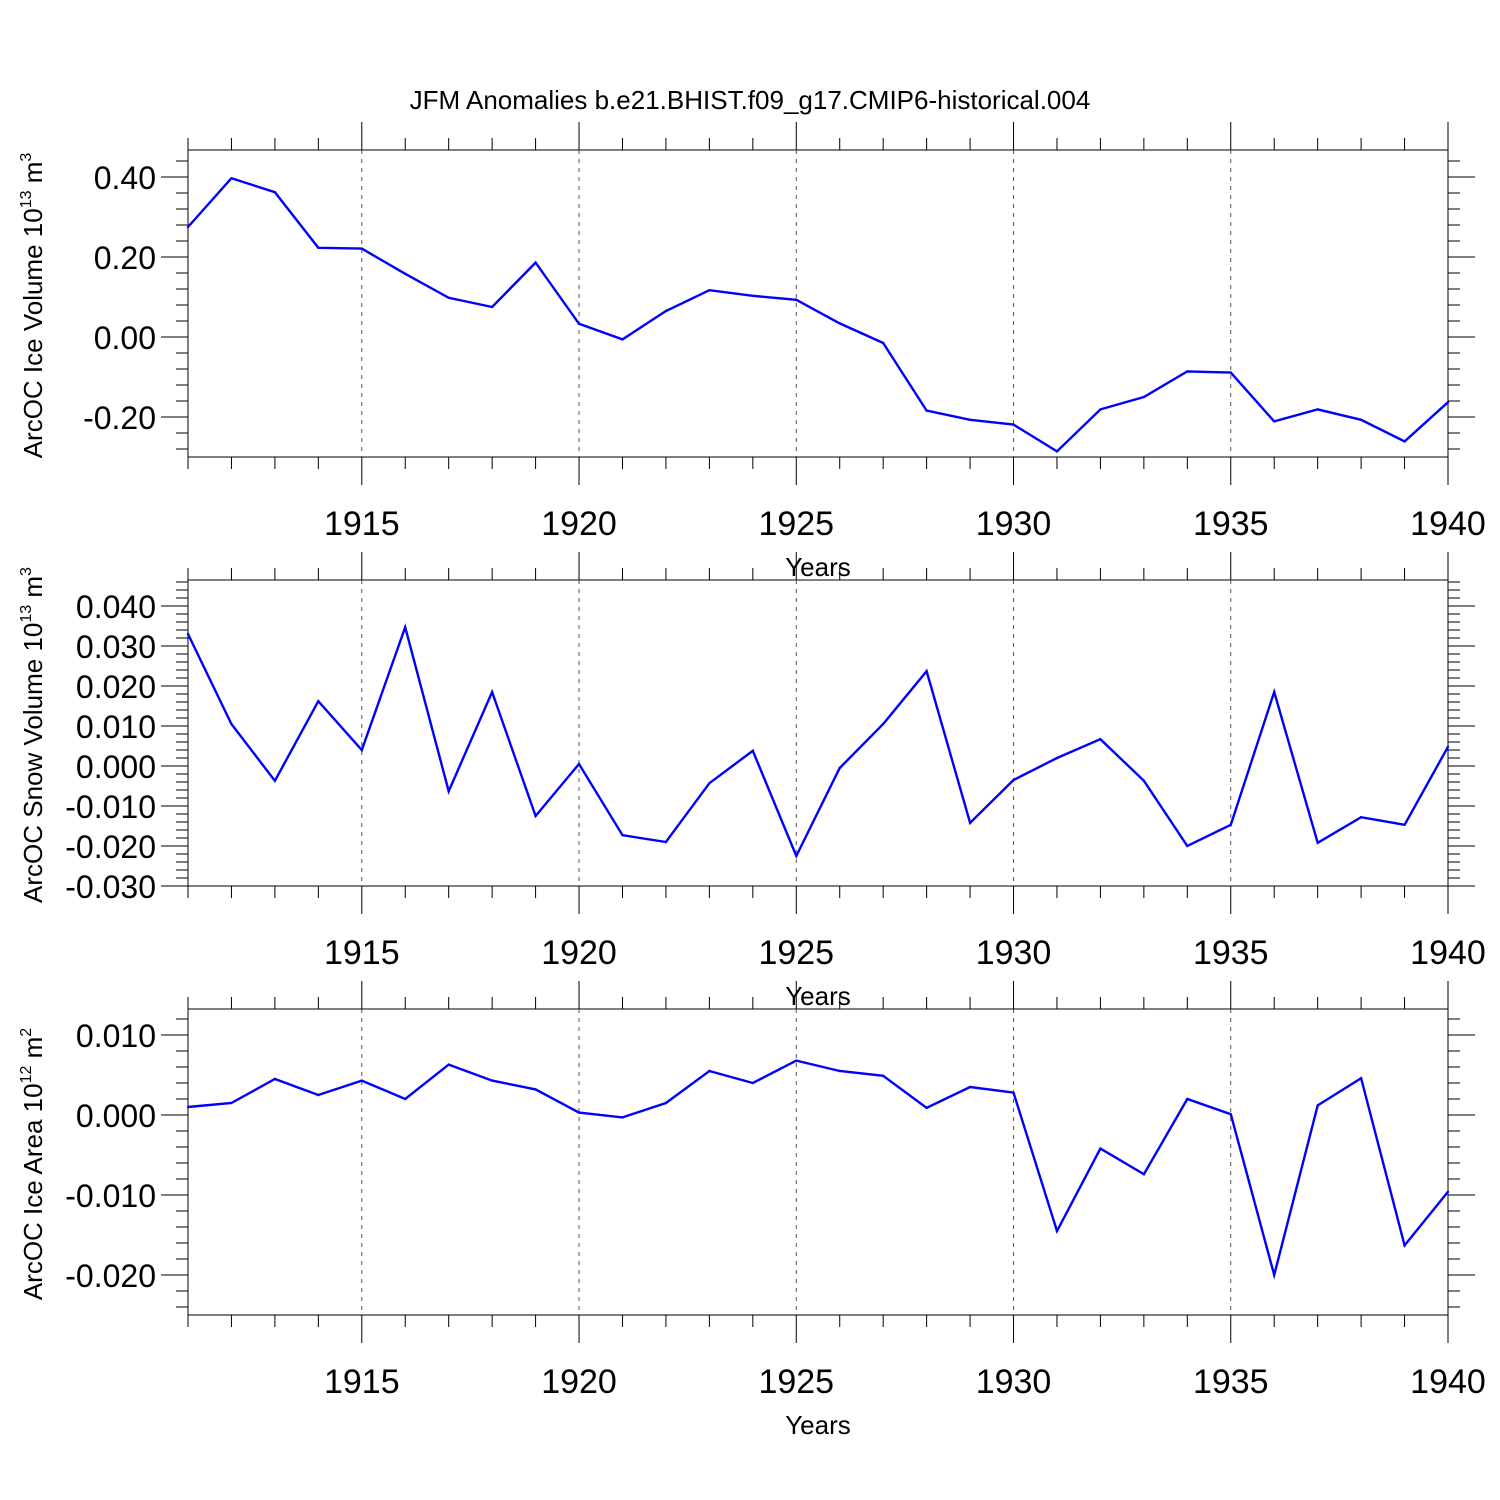  What do you see at coordinates (116, 727) in the screenshot?
I see `y-tick-label: 0.010` at bounding box center [116, 727].